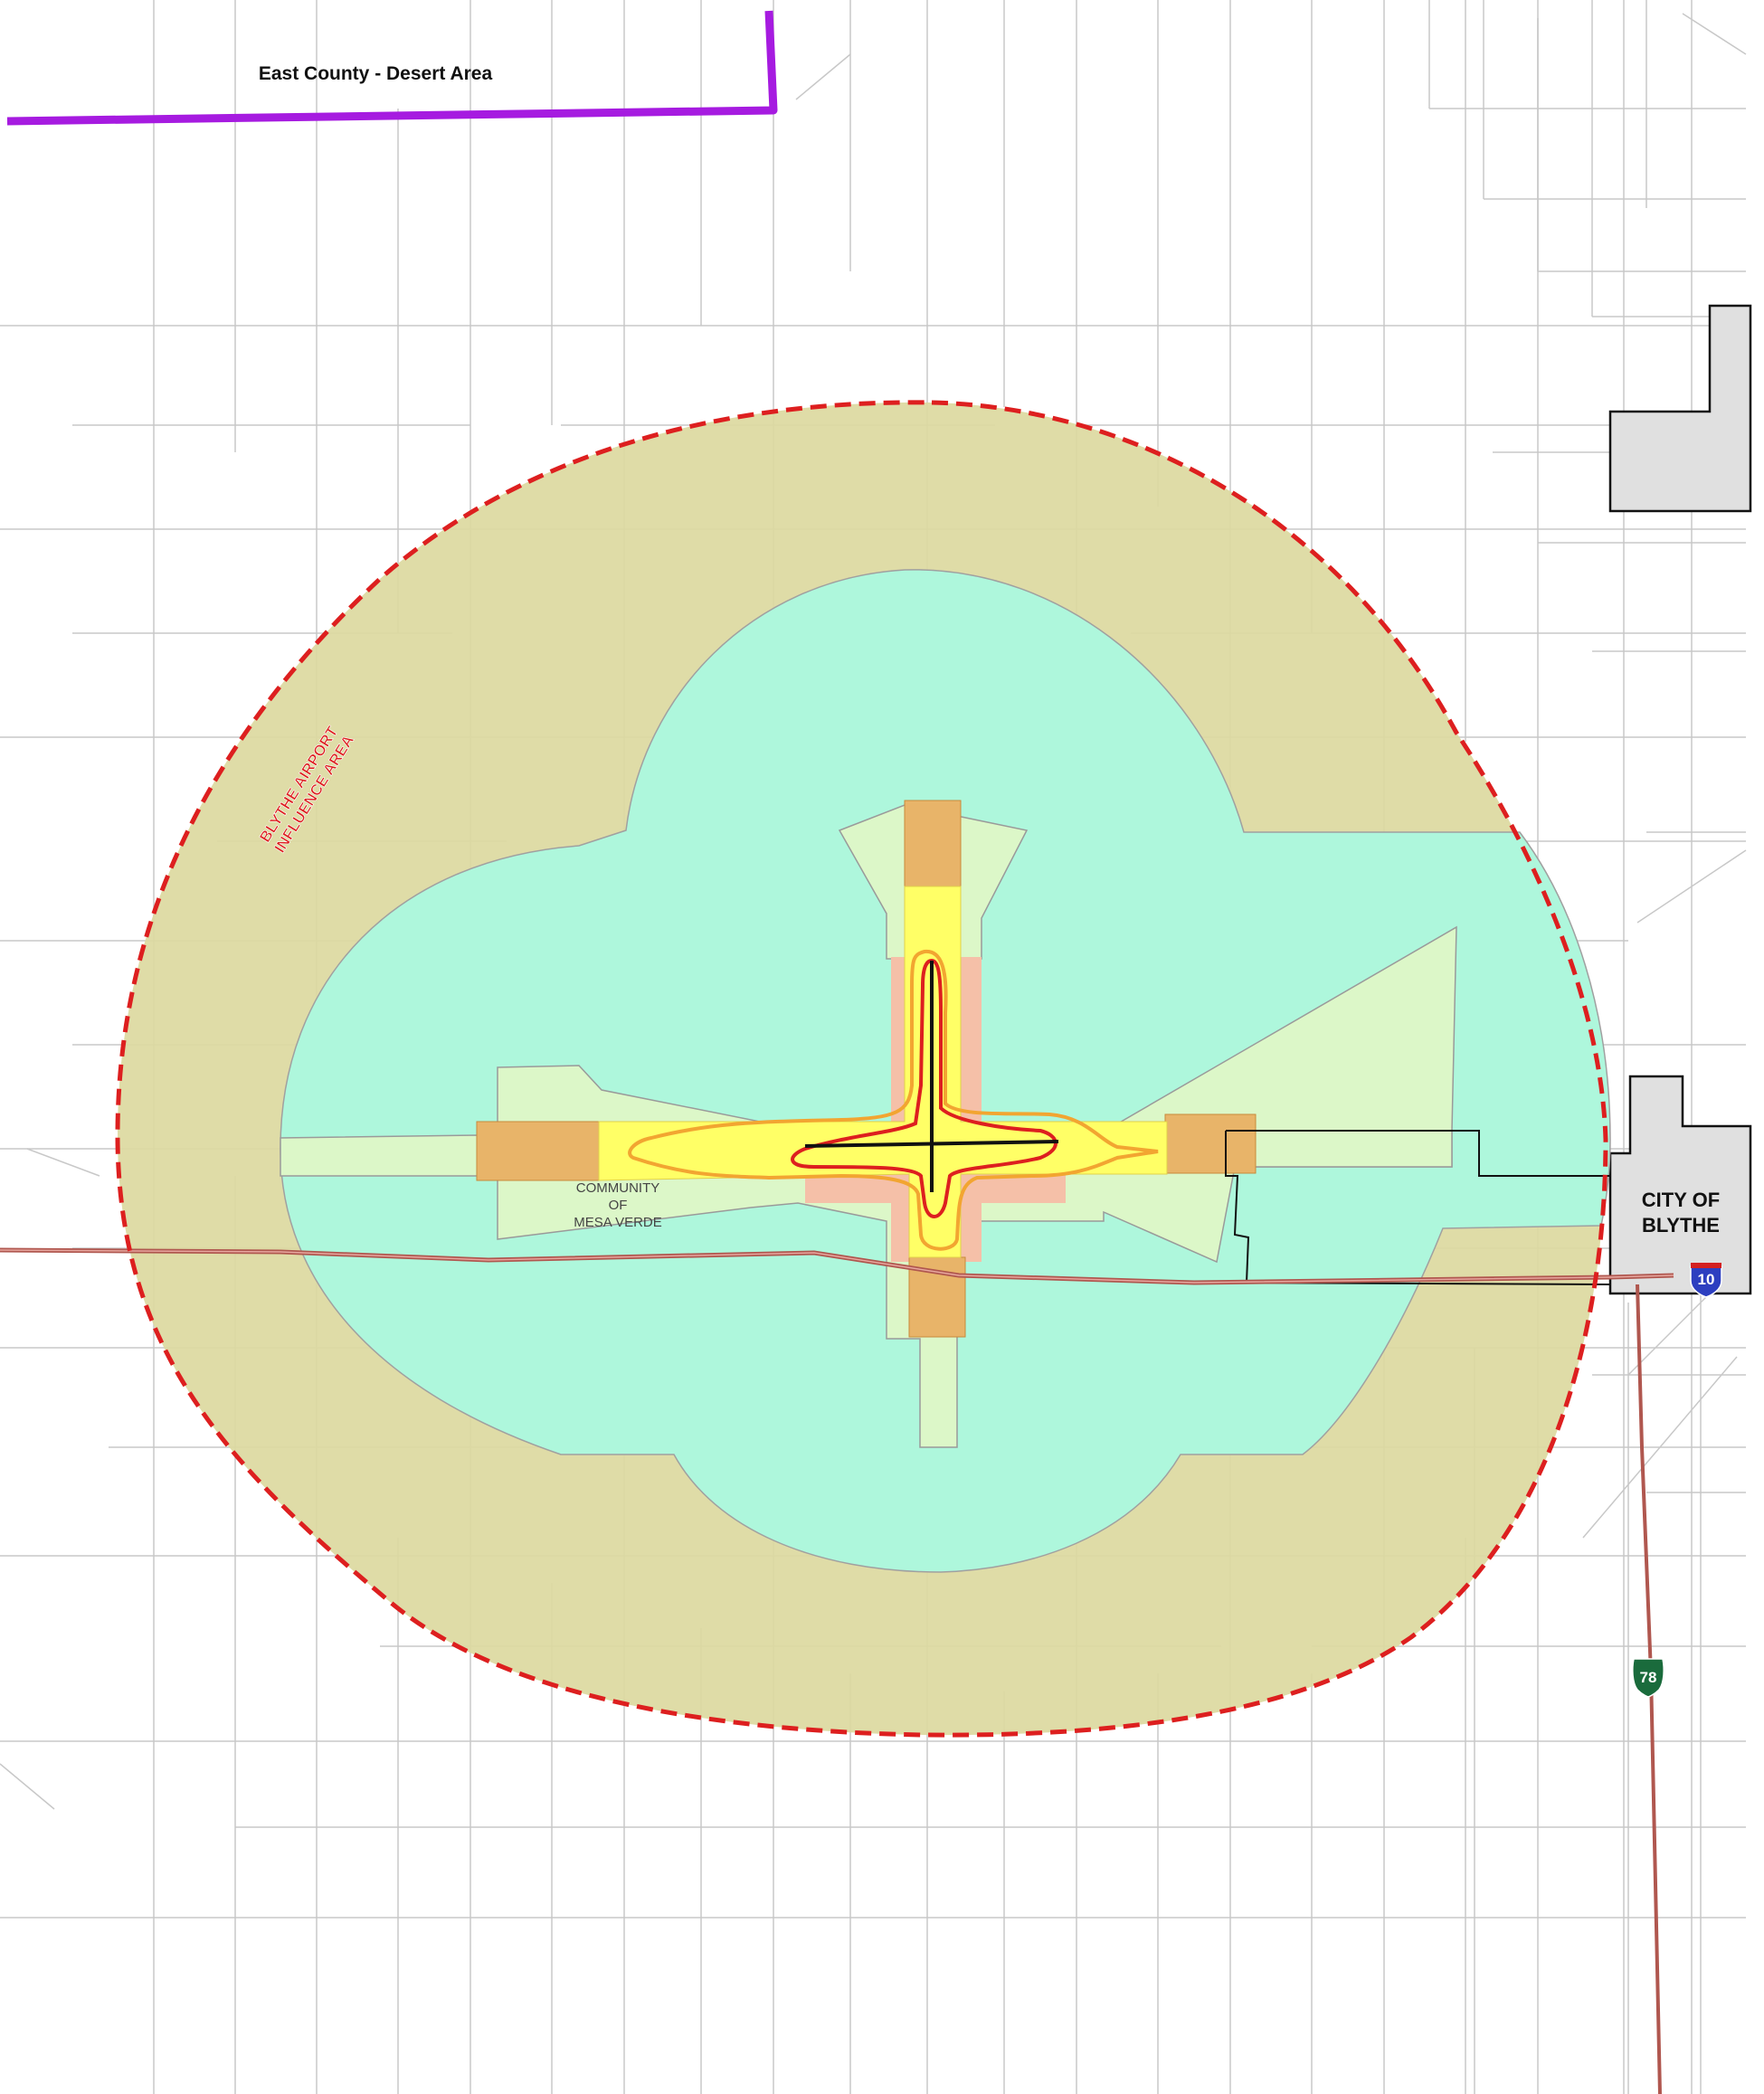  I want to click on community-label-line1: COMMUNITY, so click(618, 1188).